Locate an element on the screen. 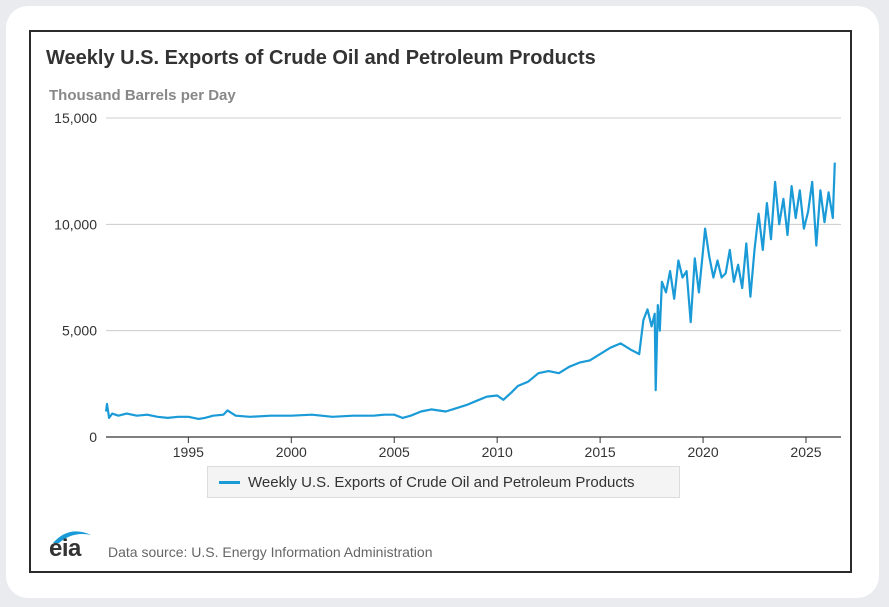 The height and width of the screenshot is (607, 889). y-tick-label: 5,000 is located at coordinates (79, 331).